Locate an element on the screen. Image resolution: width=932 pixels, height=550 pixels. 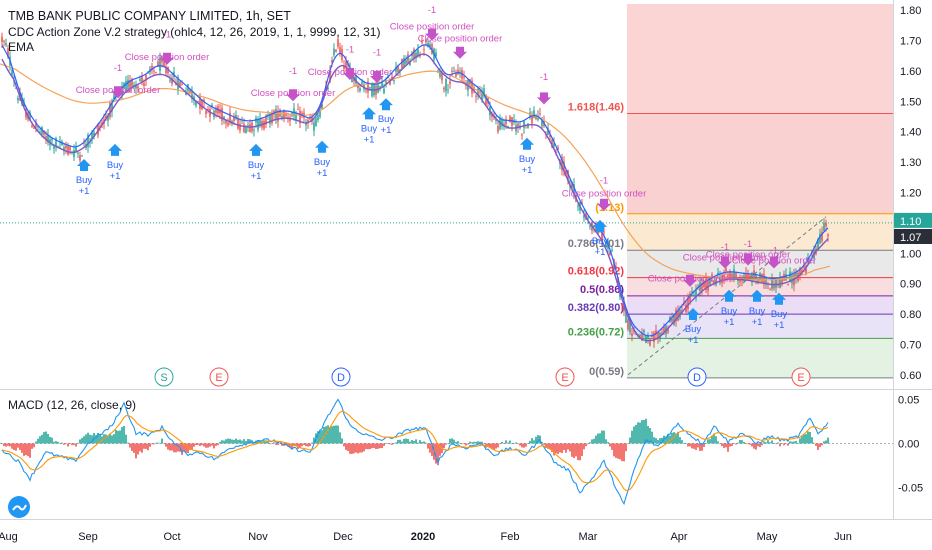
price-badge-label: 1.10 is located at coordinates (910, 222).